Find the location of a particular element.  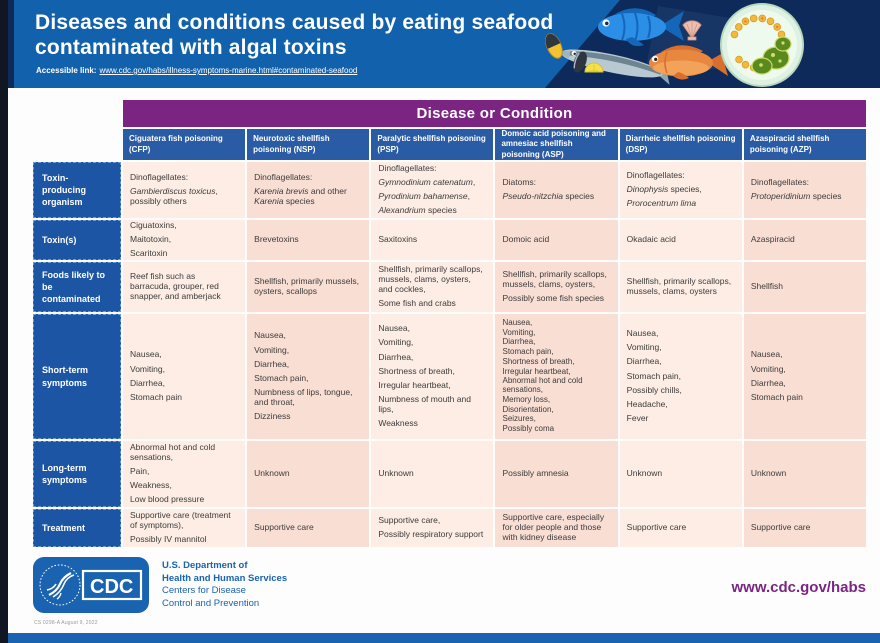

row-label: Toxin(s) is located at coordinates (77, 240).